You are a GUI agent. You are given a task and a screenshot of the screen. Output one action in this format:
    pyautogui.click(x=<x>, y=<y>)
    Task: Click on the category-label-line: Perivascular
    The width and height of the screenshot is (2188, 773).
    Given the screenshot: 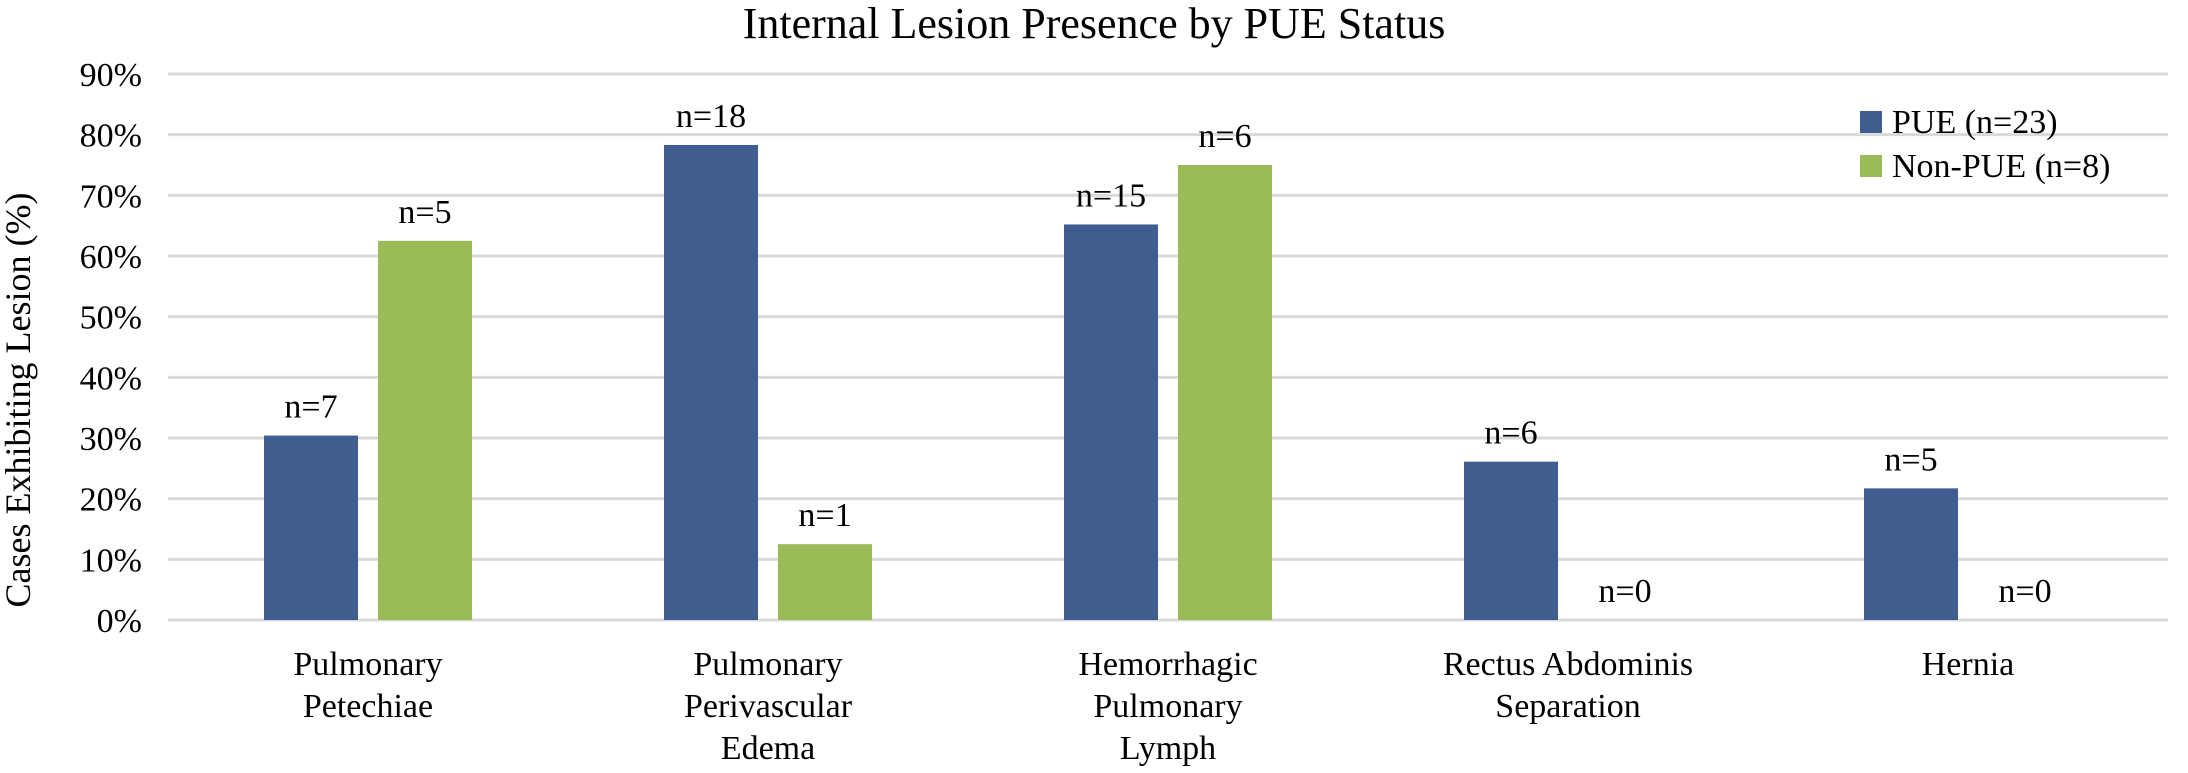 What is the action you would take?
    pyautogui.click(x=768, y=706)
    